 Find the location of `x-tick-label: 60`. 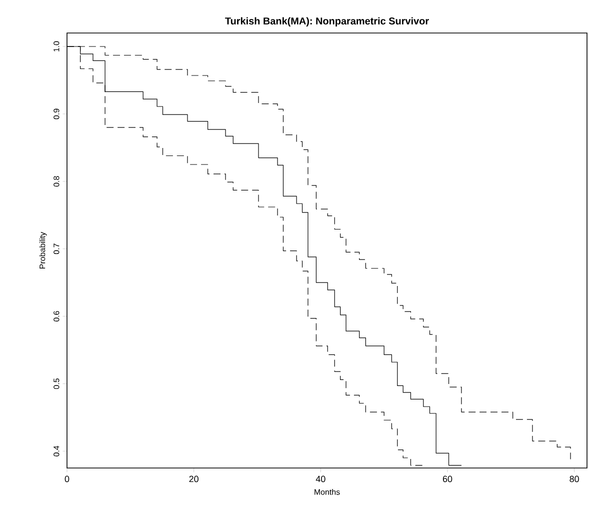

x-tick-label: 60 is located at coordinates (447, 479).